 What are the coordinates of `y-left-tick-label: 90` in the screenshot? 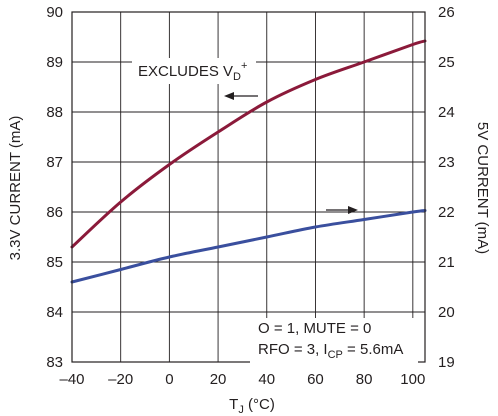 It's located at (54, 12).